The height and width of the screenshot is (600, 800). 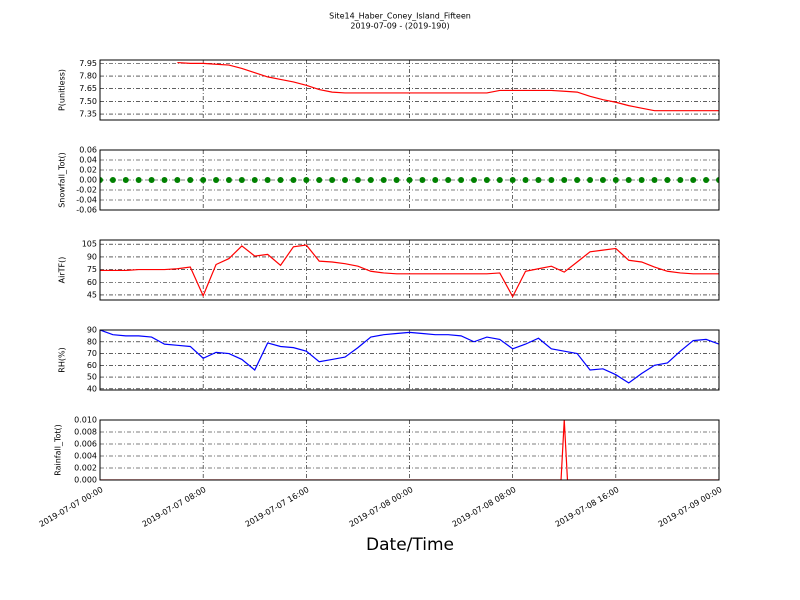 I want to click on y-tick-label: 0.010, so click(x=85, y=420).